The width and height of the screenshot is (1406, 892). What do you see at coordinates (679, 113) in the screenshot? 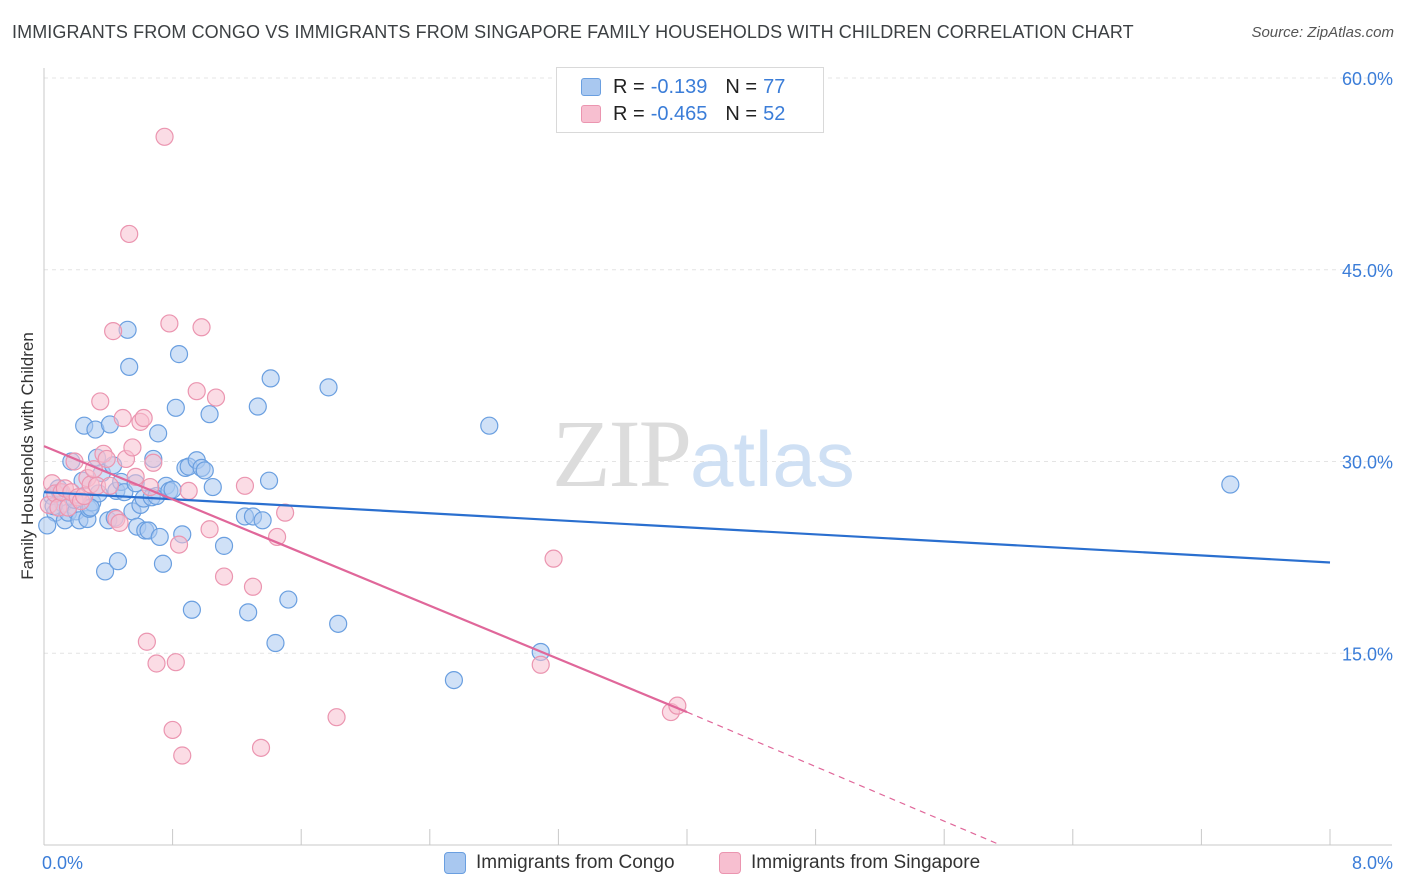
I see `r-value: -0.465` at bounding box center [679, 113].